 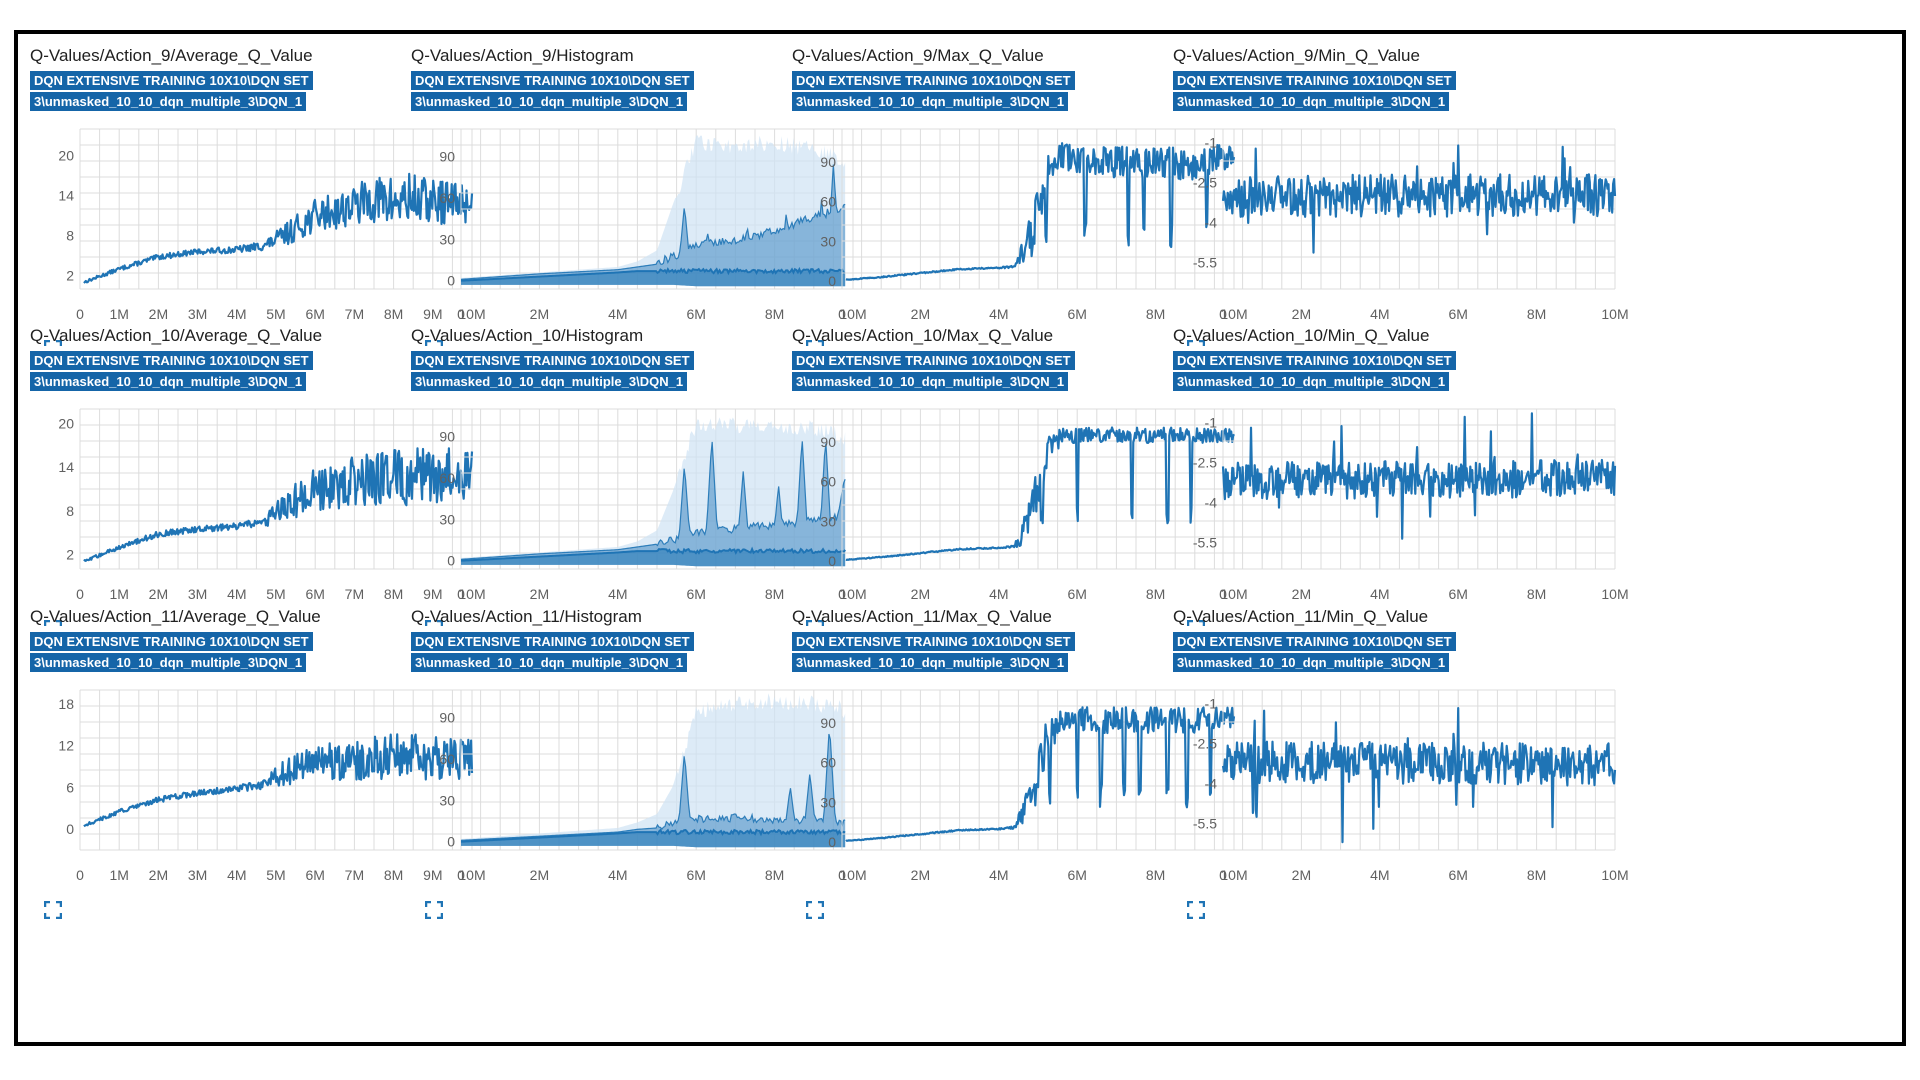 What do you see at coordinates (1211, 703) in the screenshot?
I see `y-tick-label: -1` at bounding box center [1211, 703].